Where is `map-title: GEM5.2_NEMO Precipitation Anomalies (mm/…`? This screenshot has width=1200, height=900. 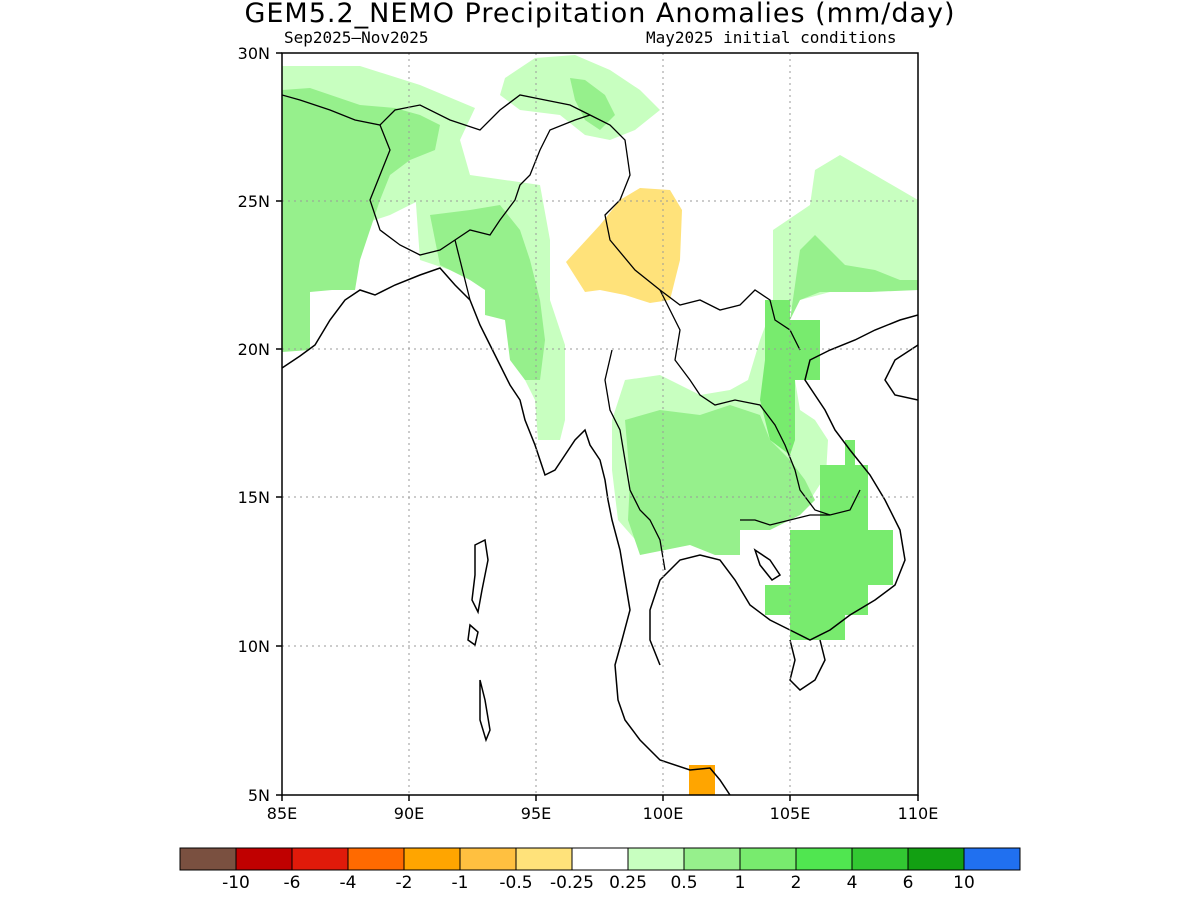 map-title: GEM5.2_NEMO Precipitation Anomalies (mm/… is located at coordinates (600, 14).